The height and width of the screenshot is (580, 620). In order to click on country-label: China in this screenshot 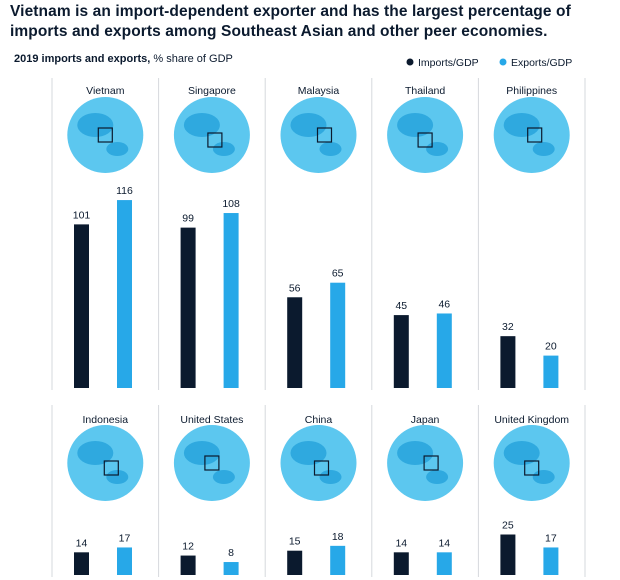, I will do `click(319, 420)`.